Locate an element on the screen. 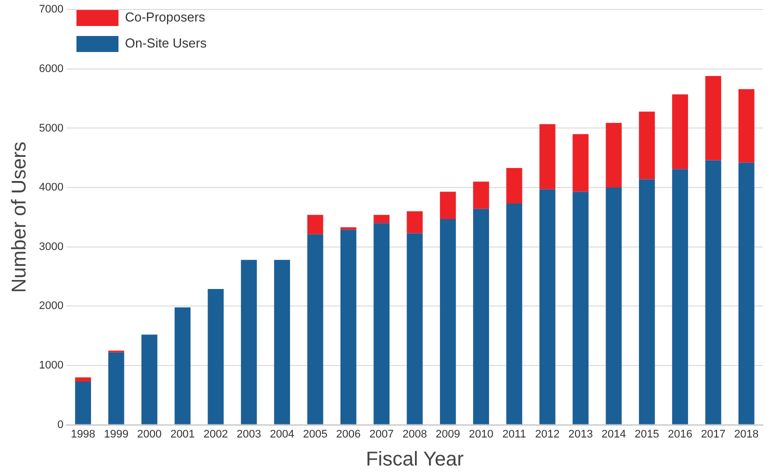 This screenshot has width=773, height=476. x-tick-label: 2002 is located at coordinates (215, 434).